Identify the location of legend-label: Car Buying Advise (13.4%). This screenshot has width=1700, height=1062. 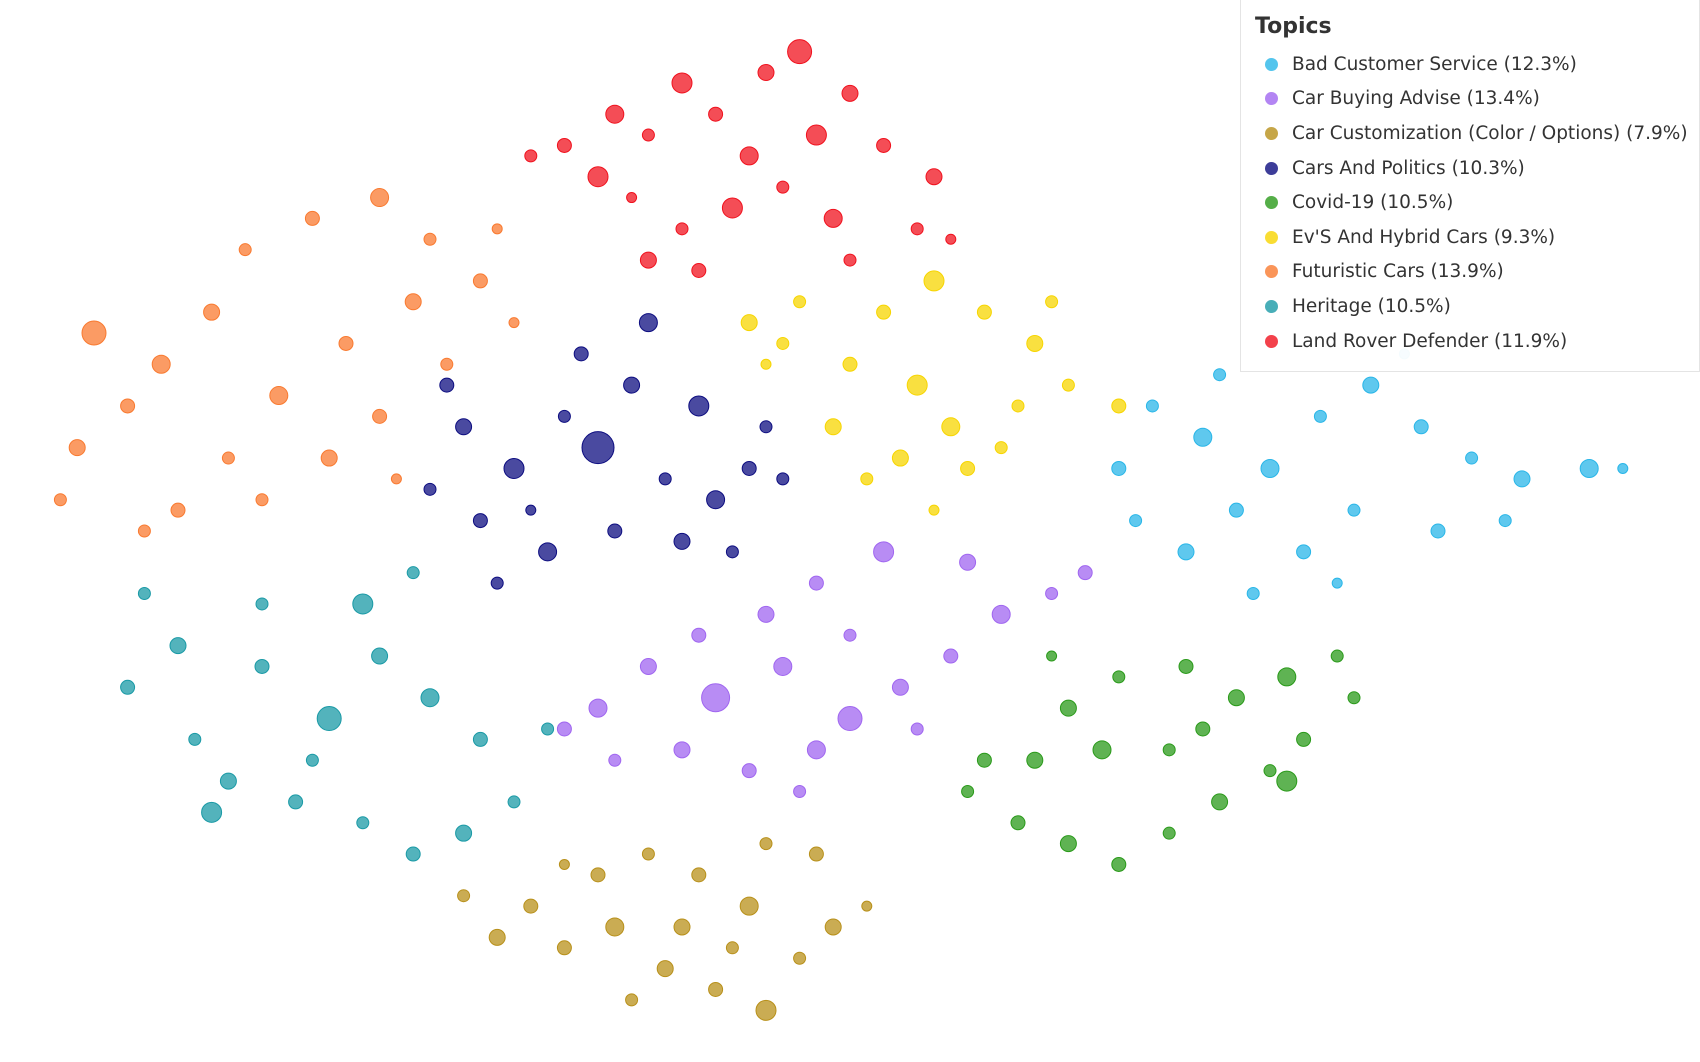
(1416, 99).